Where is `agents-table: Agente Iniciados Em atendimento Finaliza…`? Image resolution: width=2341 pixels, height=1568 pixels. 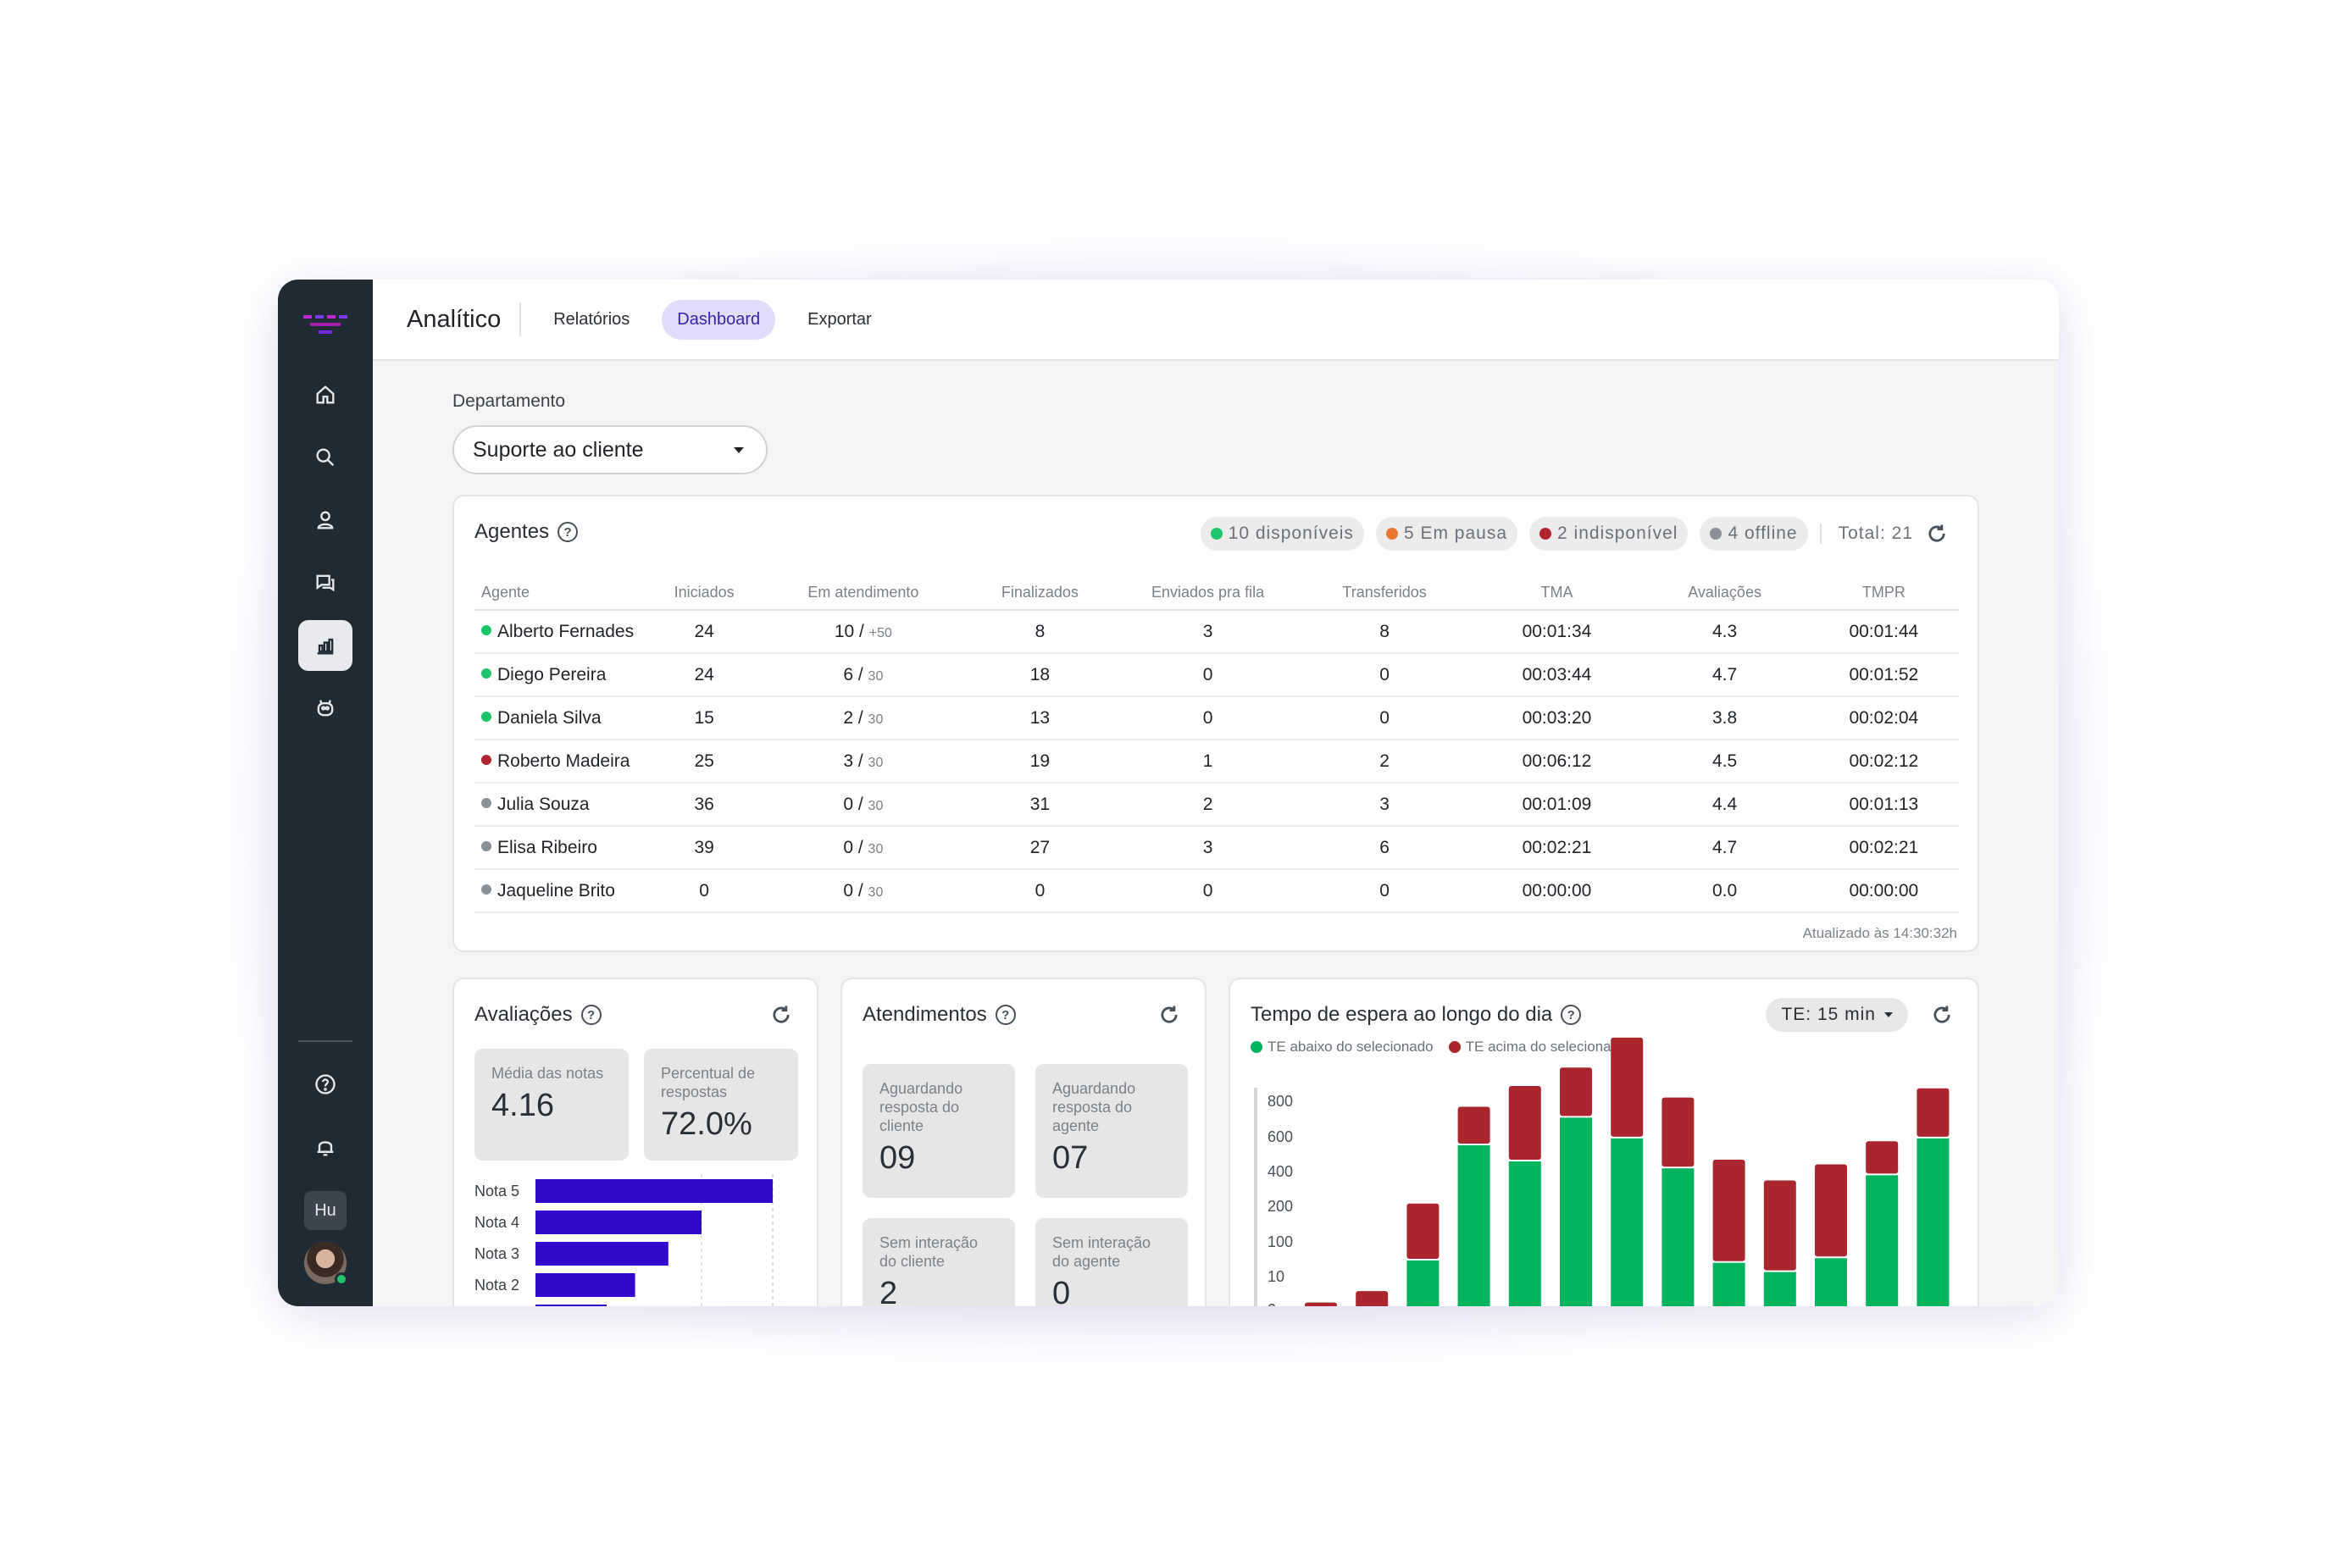
agents-table: Agente Iniciados Em atendimento Finaliza… is located at coordinates (1216, 744).